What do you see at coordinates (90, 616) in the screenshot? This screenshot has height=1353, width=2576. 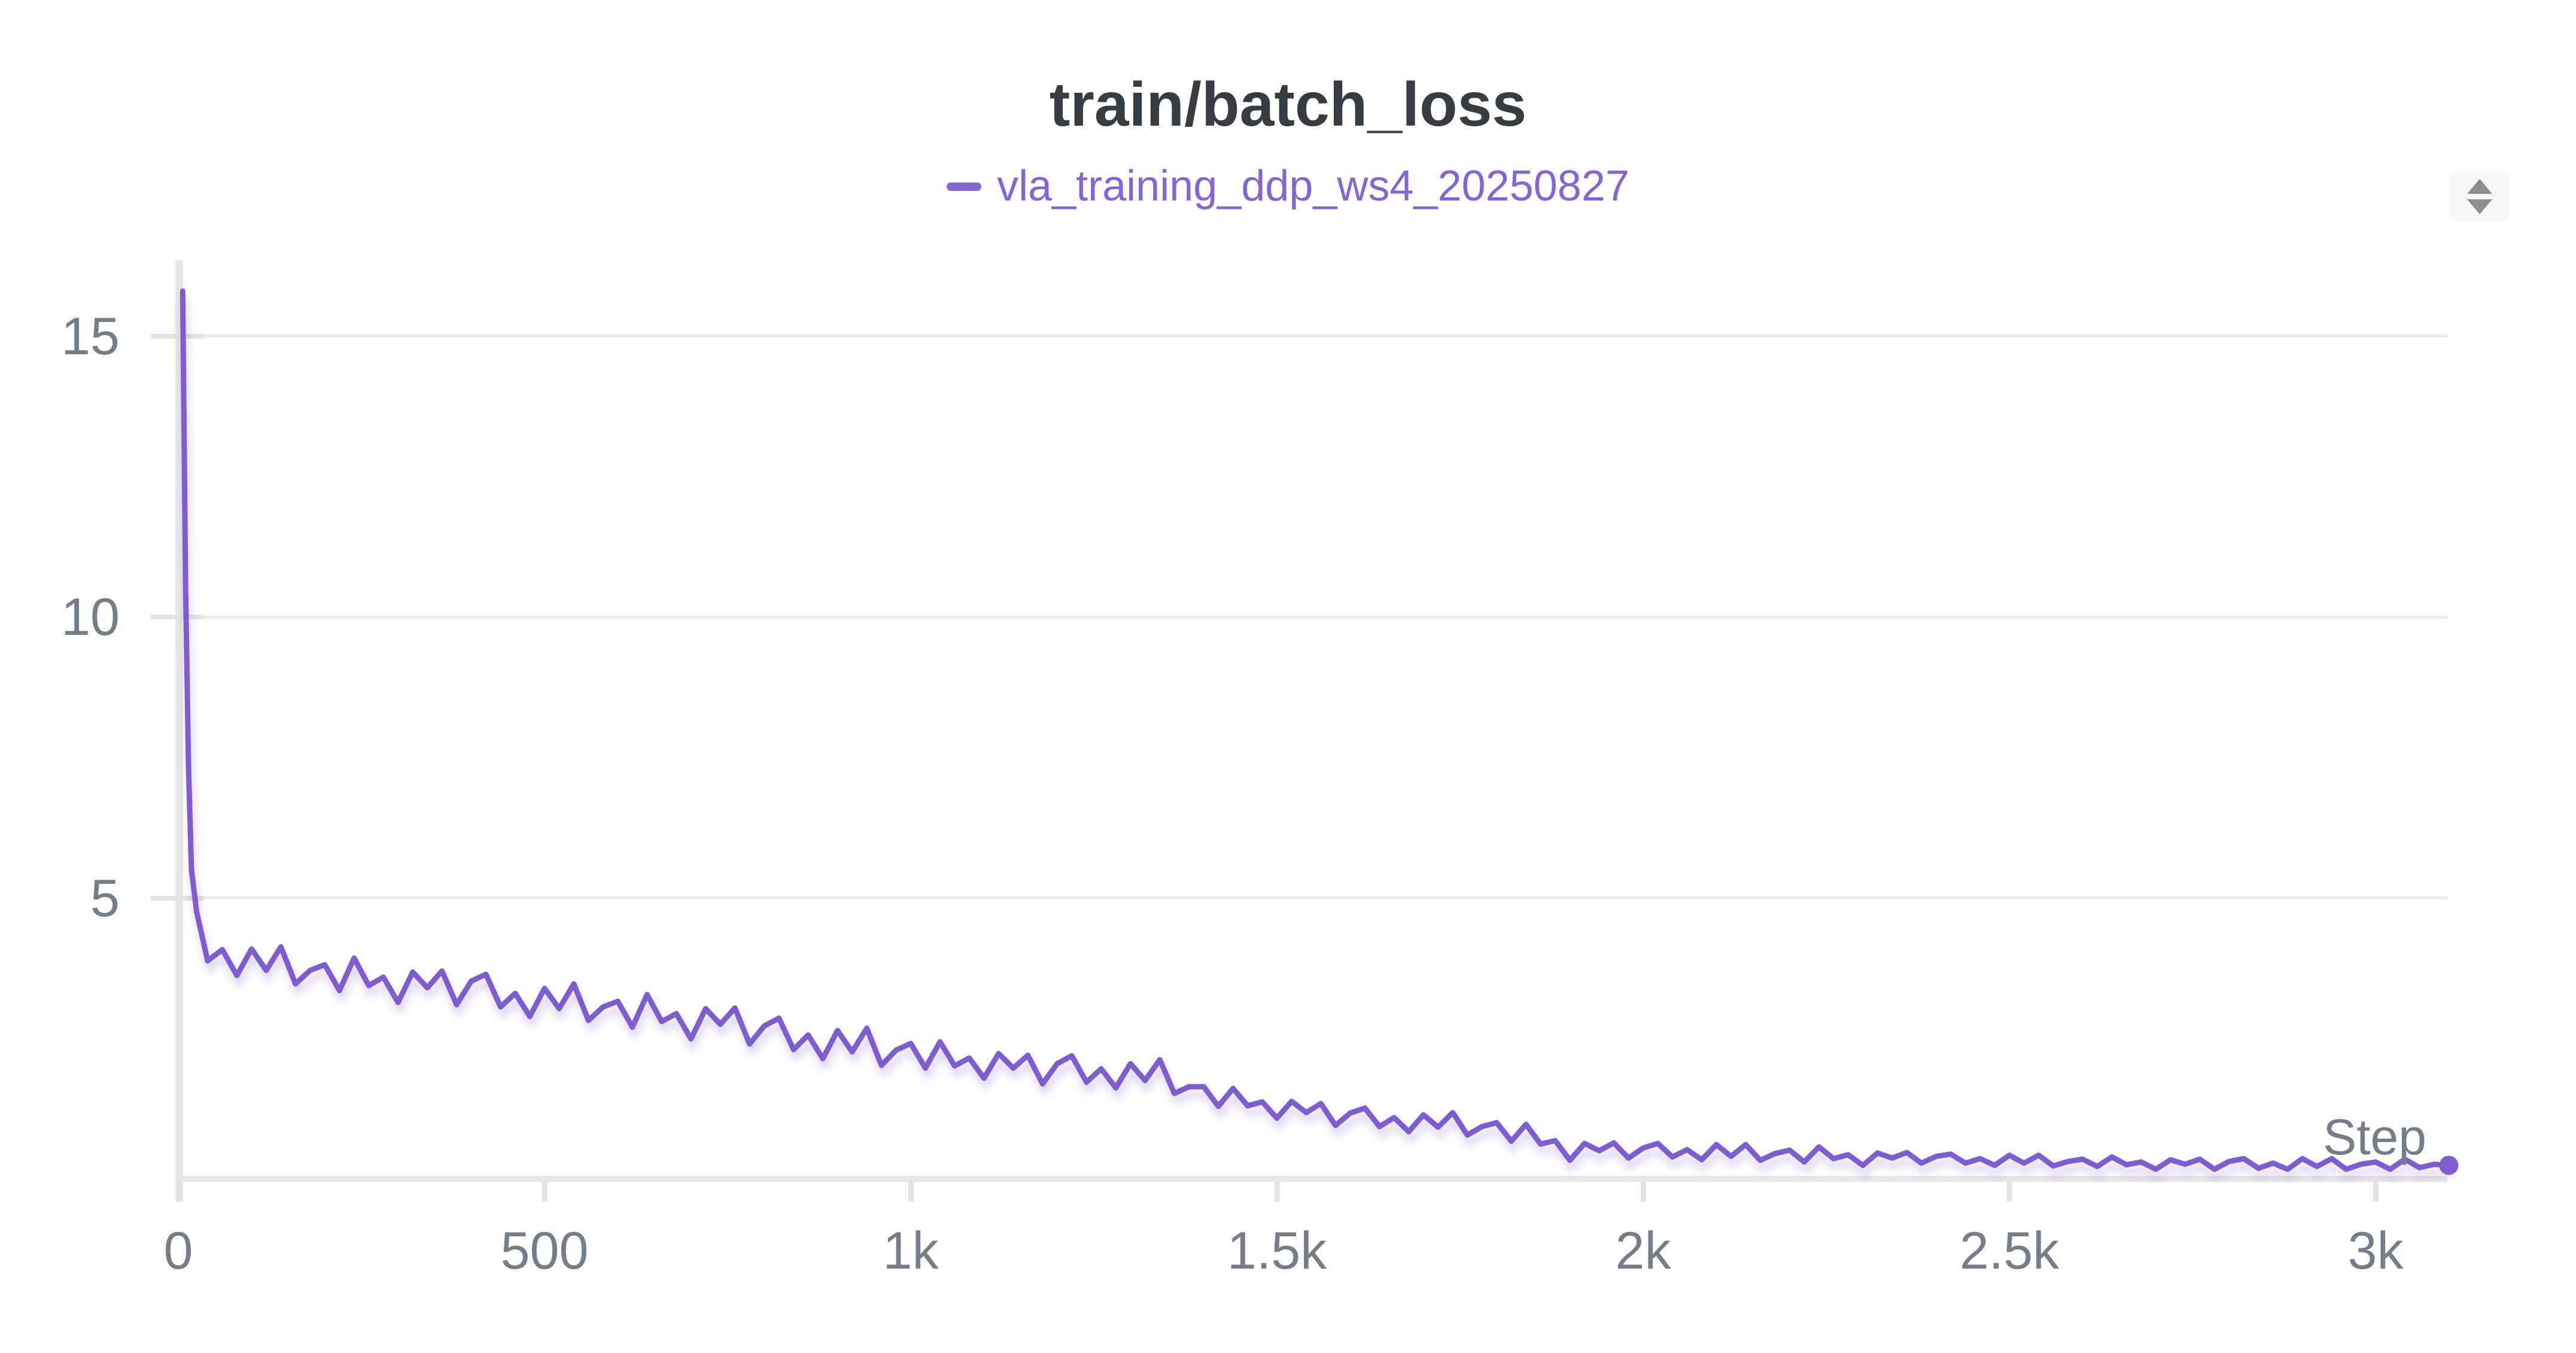 I see `y-axis-tick-label: 10` at bounding box center [90, 616].